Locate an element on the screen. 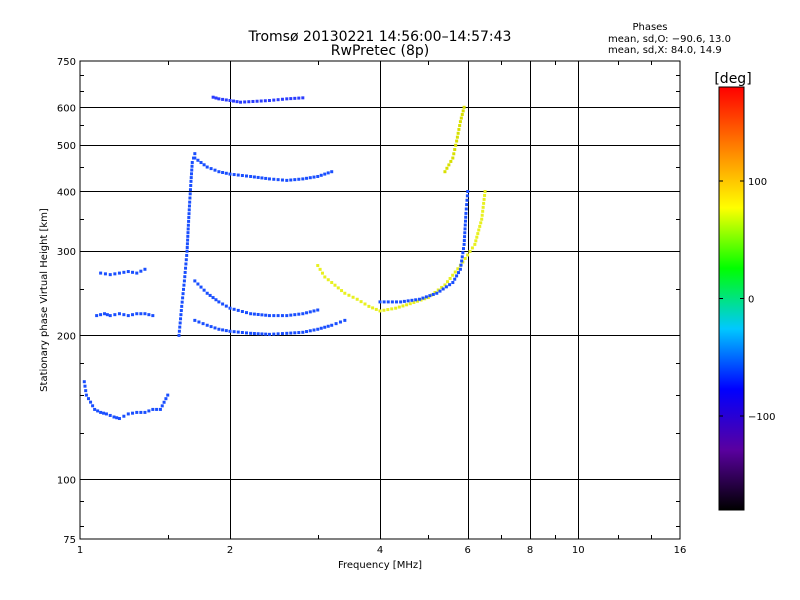  y-tick-label: 300 is located at coordinates (66, 252).